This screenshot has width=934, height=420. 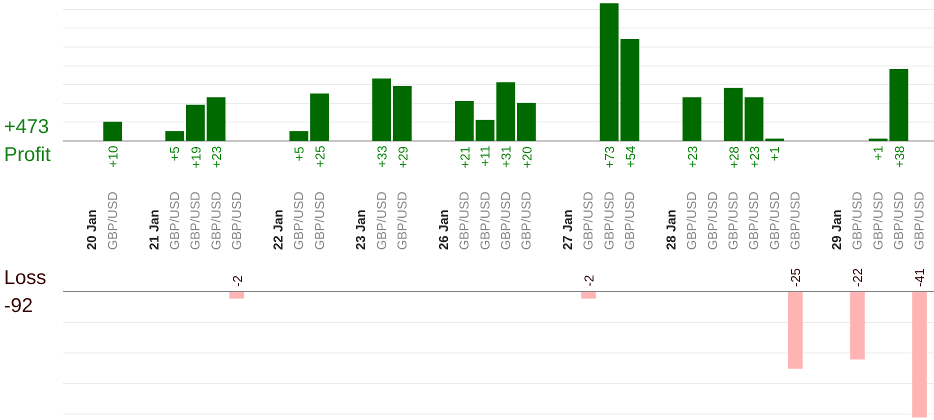 I want to click on data-label: +11, so click(x=485, y=156).